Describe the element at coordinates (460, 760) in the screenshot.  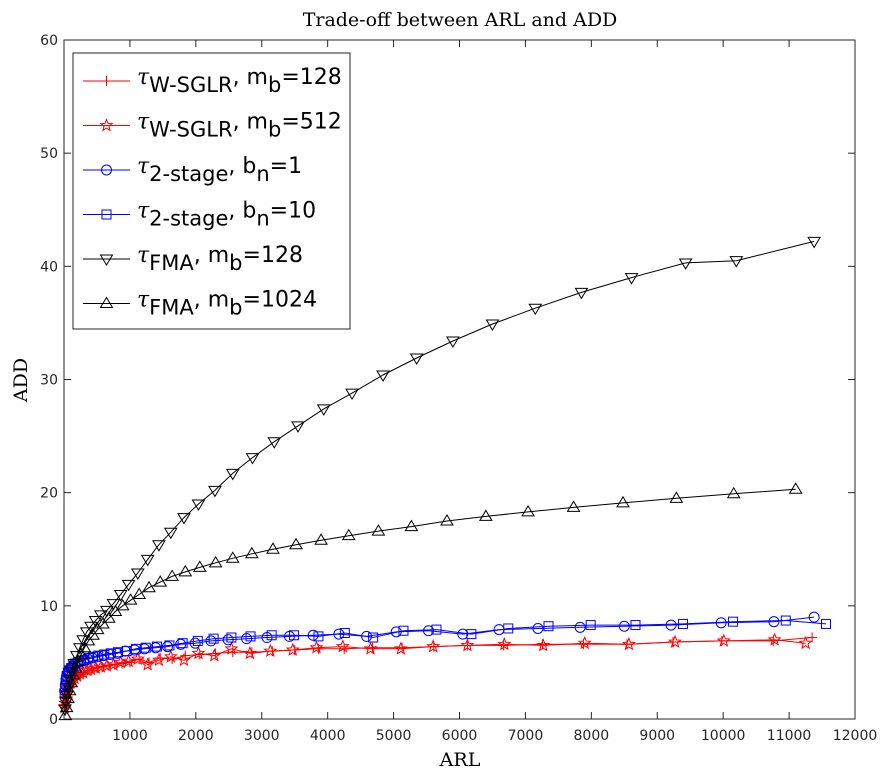
I see `x-axis-label: ARL` at that location.